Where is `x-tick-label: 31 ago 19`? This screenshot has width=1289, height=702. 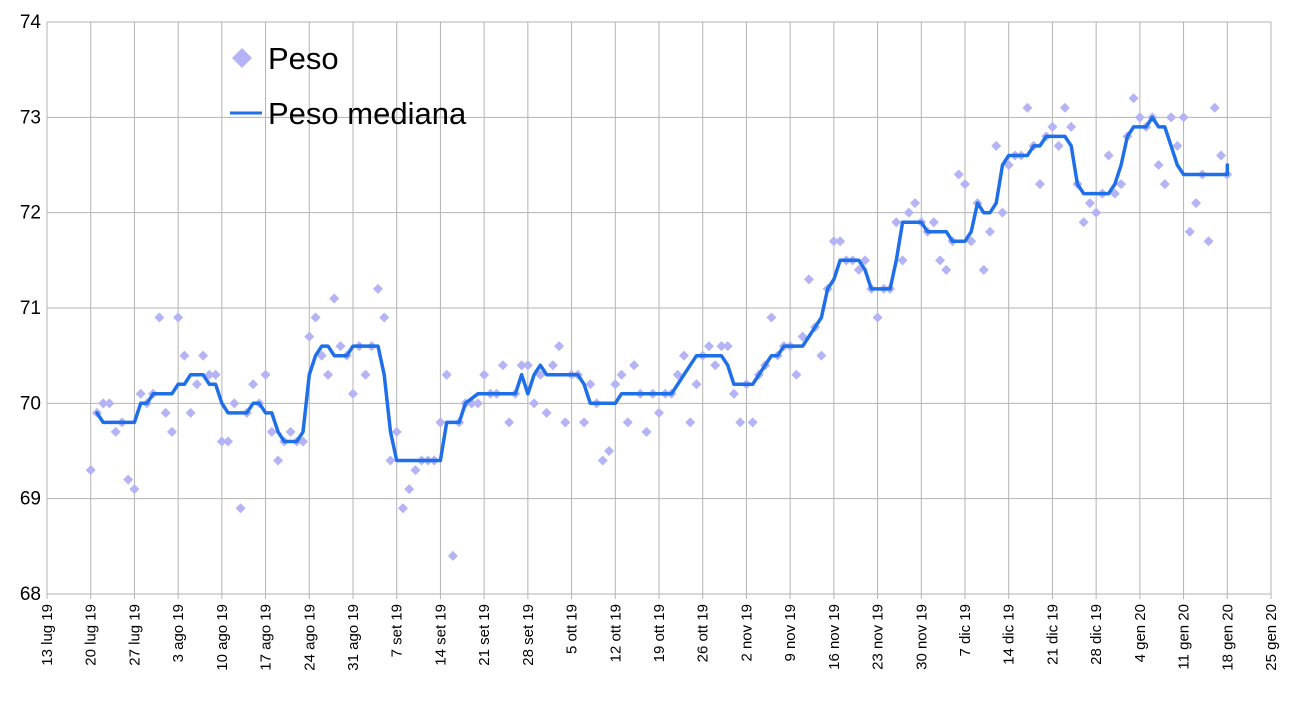
x-tick-label: 31 ago 19 is located at coordinates (353, 637).